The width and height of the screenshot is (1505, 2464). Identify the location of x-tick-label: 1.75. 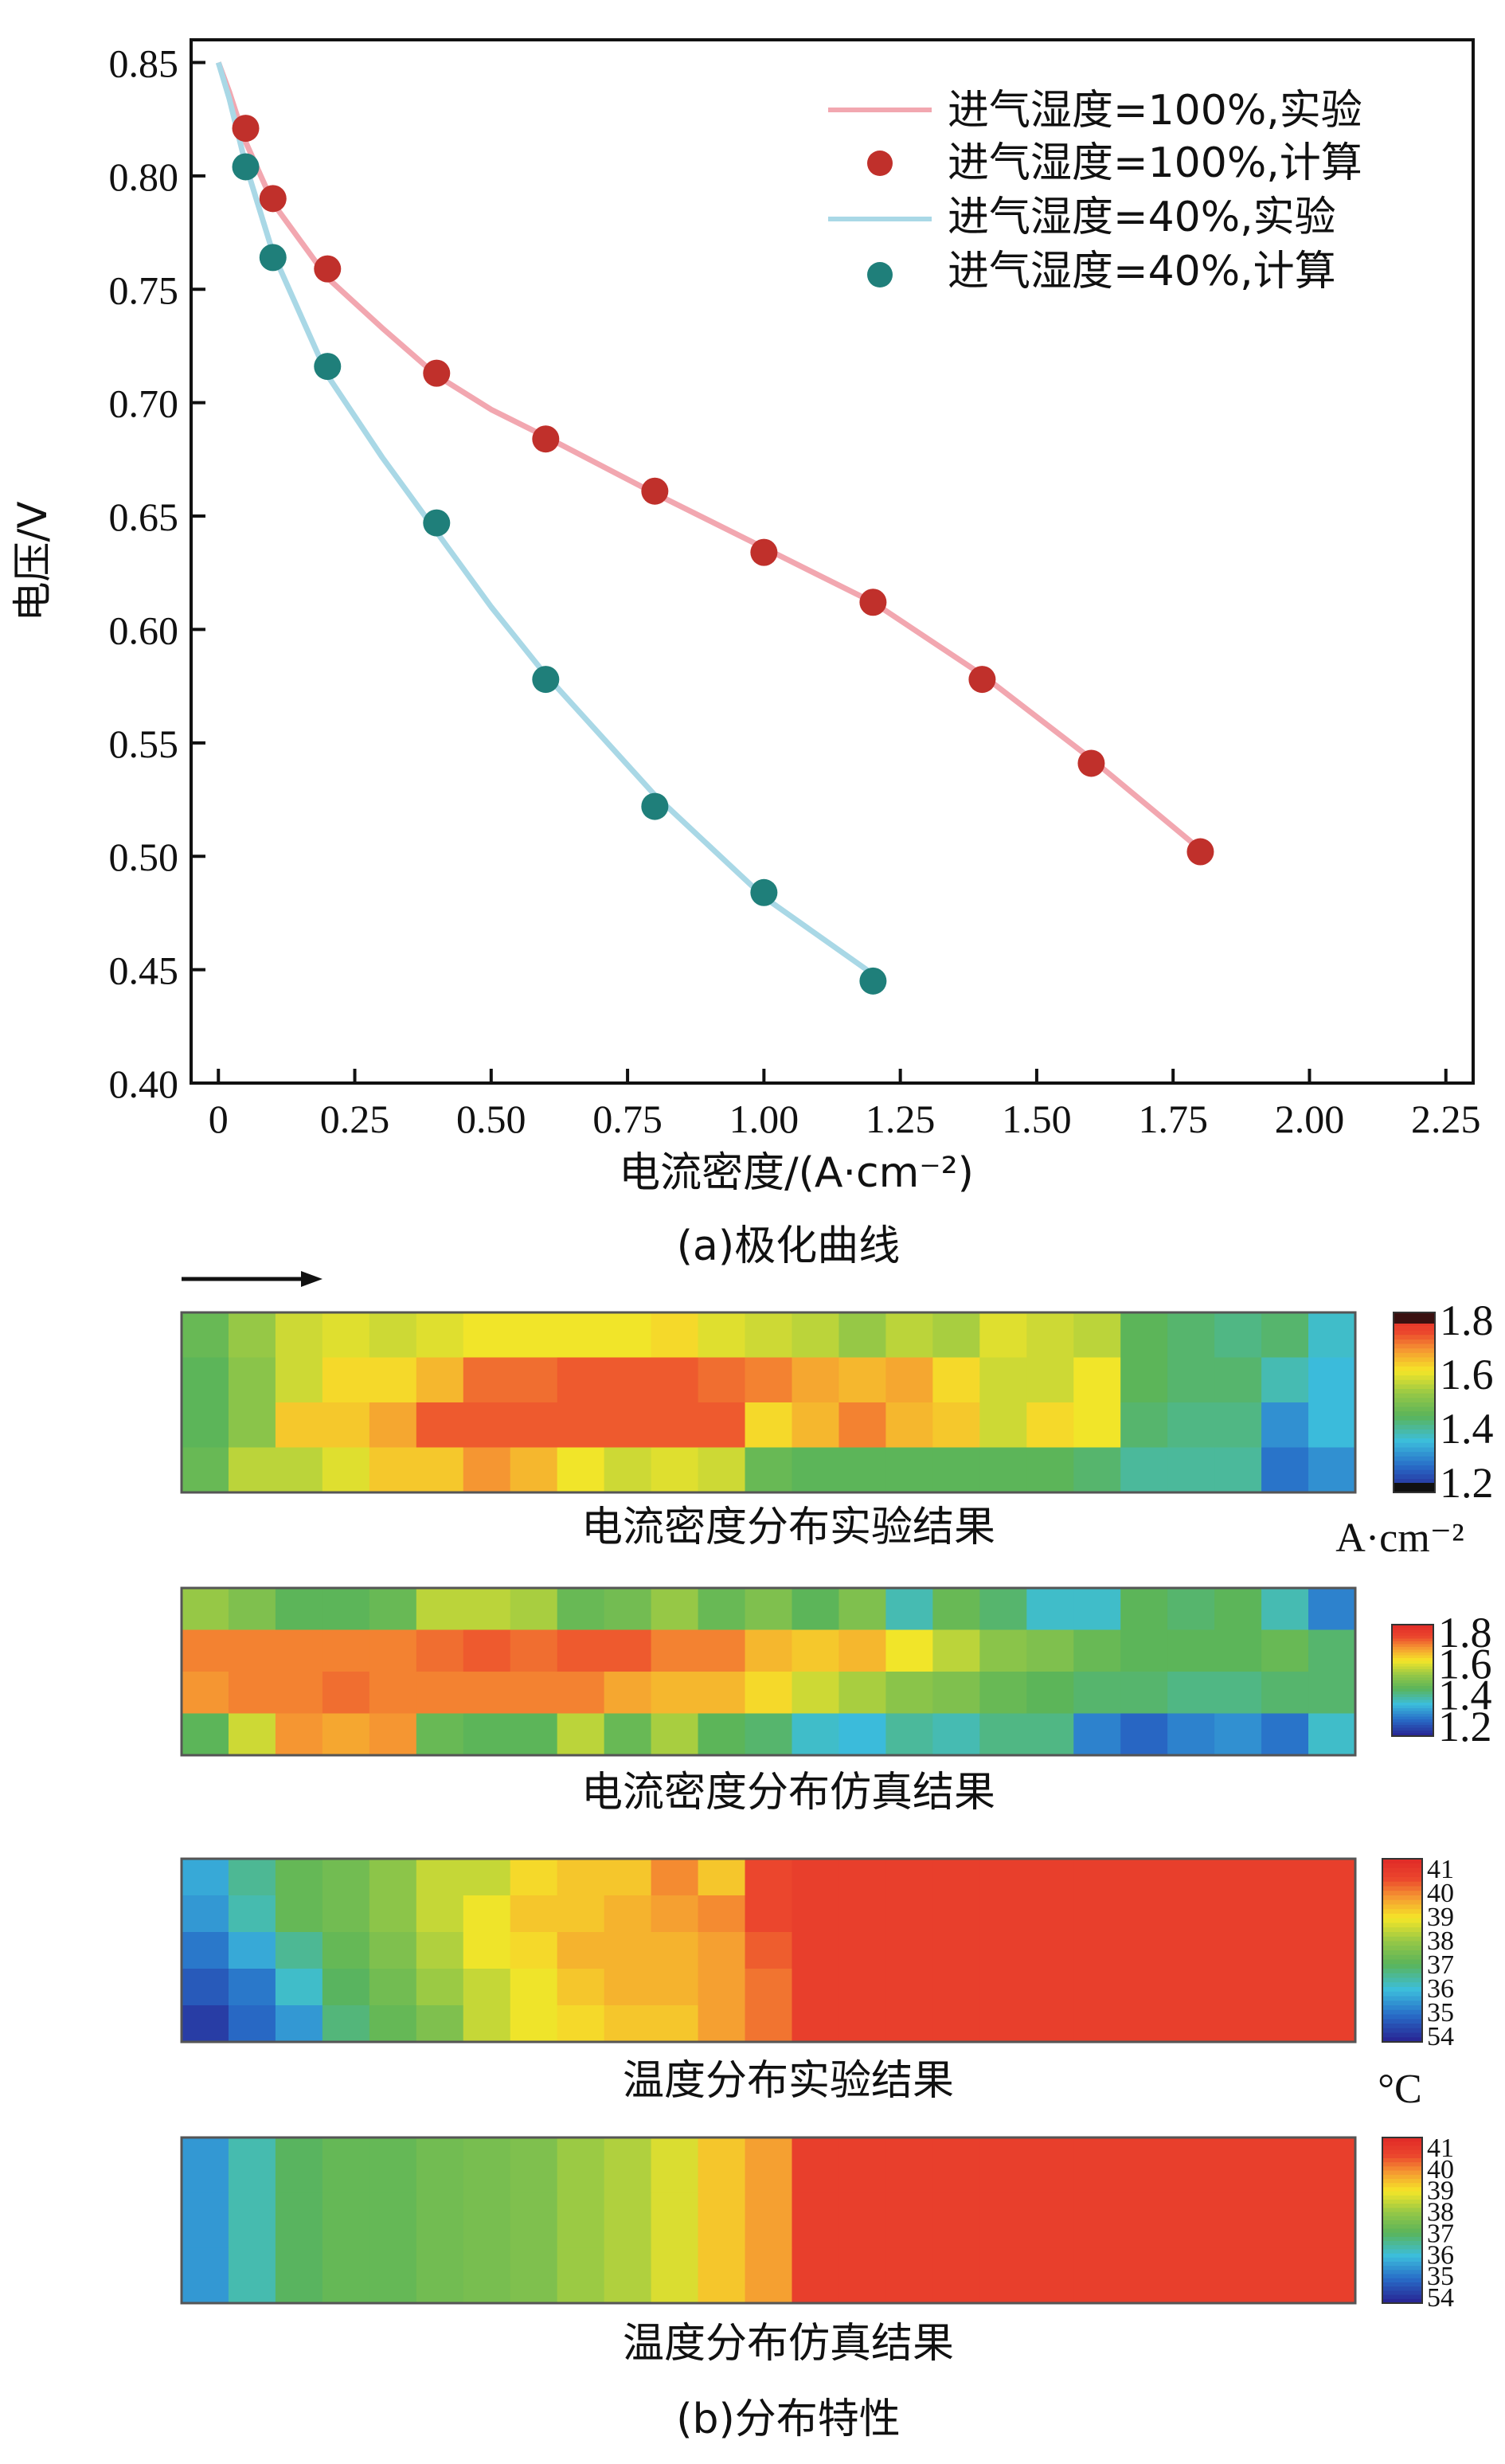
(1173, 1119).